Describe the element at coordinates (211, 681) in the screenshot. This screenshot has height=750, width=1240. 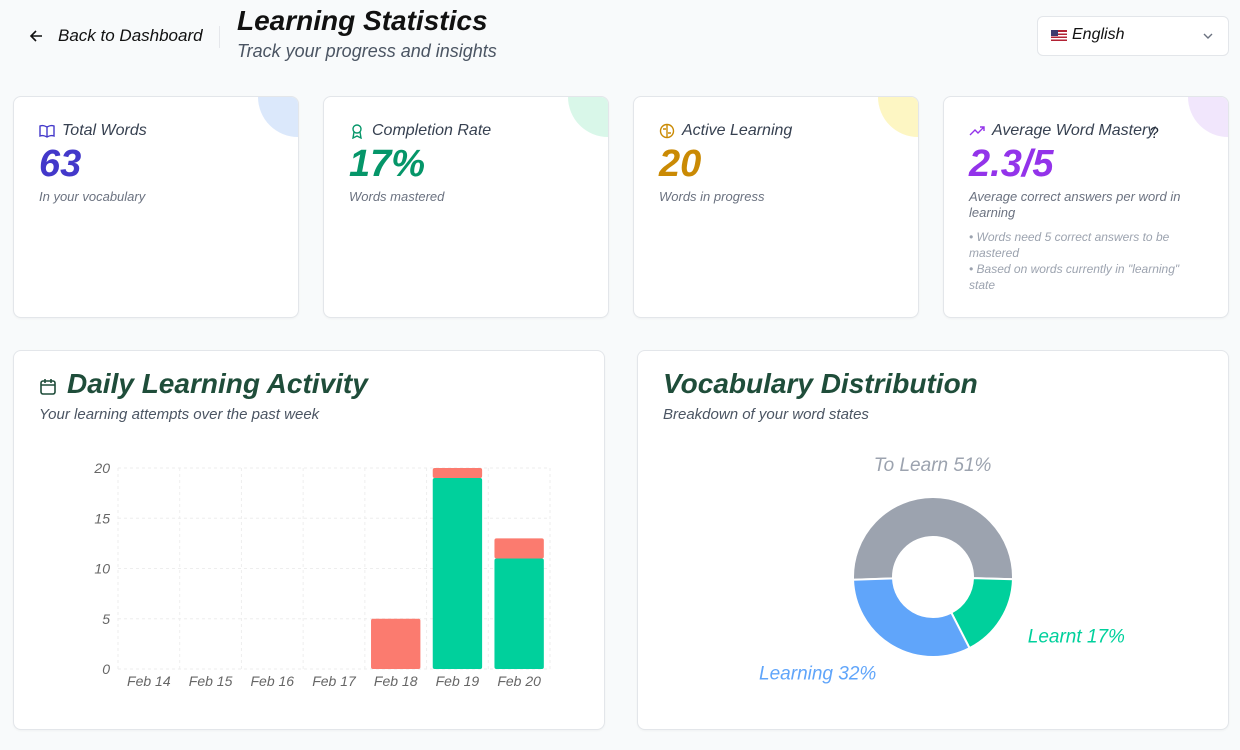
I see `x-tick-label: Feb 15` at that location.